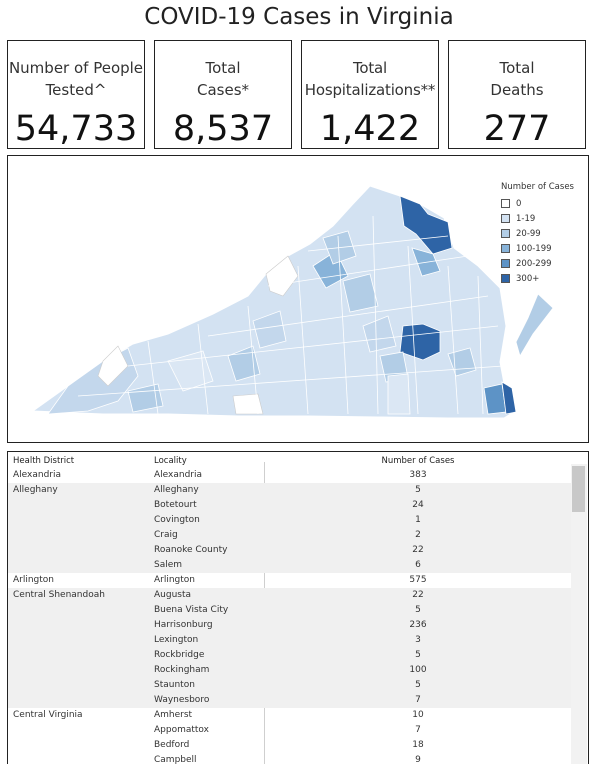 This screenshot has width=598, height=764. What do you see at coordinates (175, 759) in the screenshot?
I see `locality-cell: Campbell` at bounding box center [175, 759].